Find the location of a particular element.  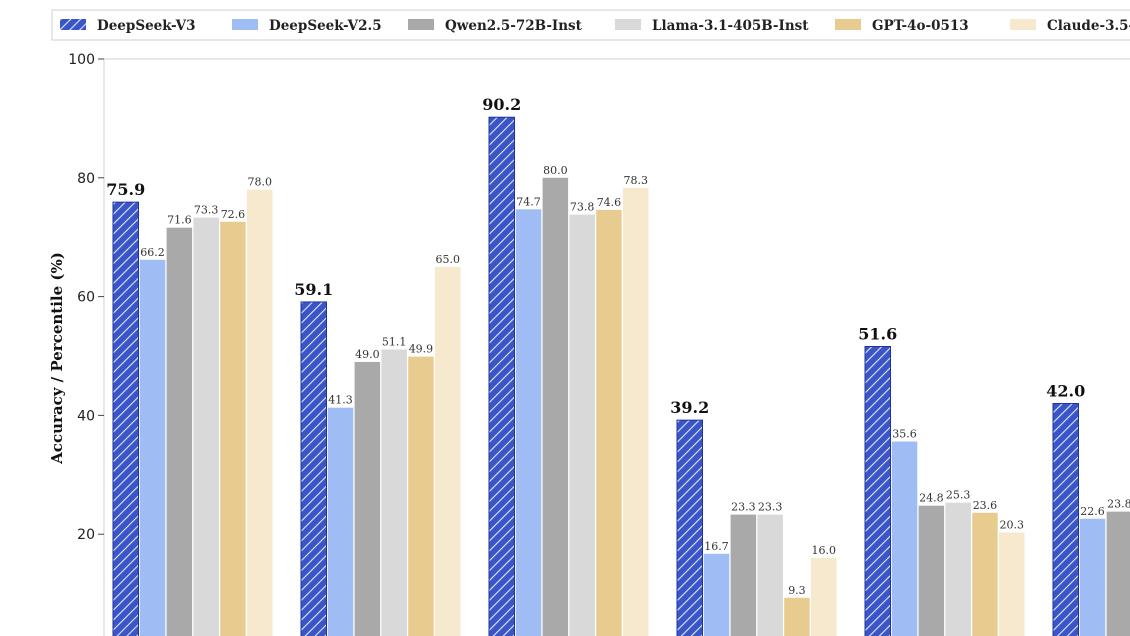

value-label: 20.3 is located at coordinates (1012, 524).